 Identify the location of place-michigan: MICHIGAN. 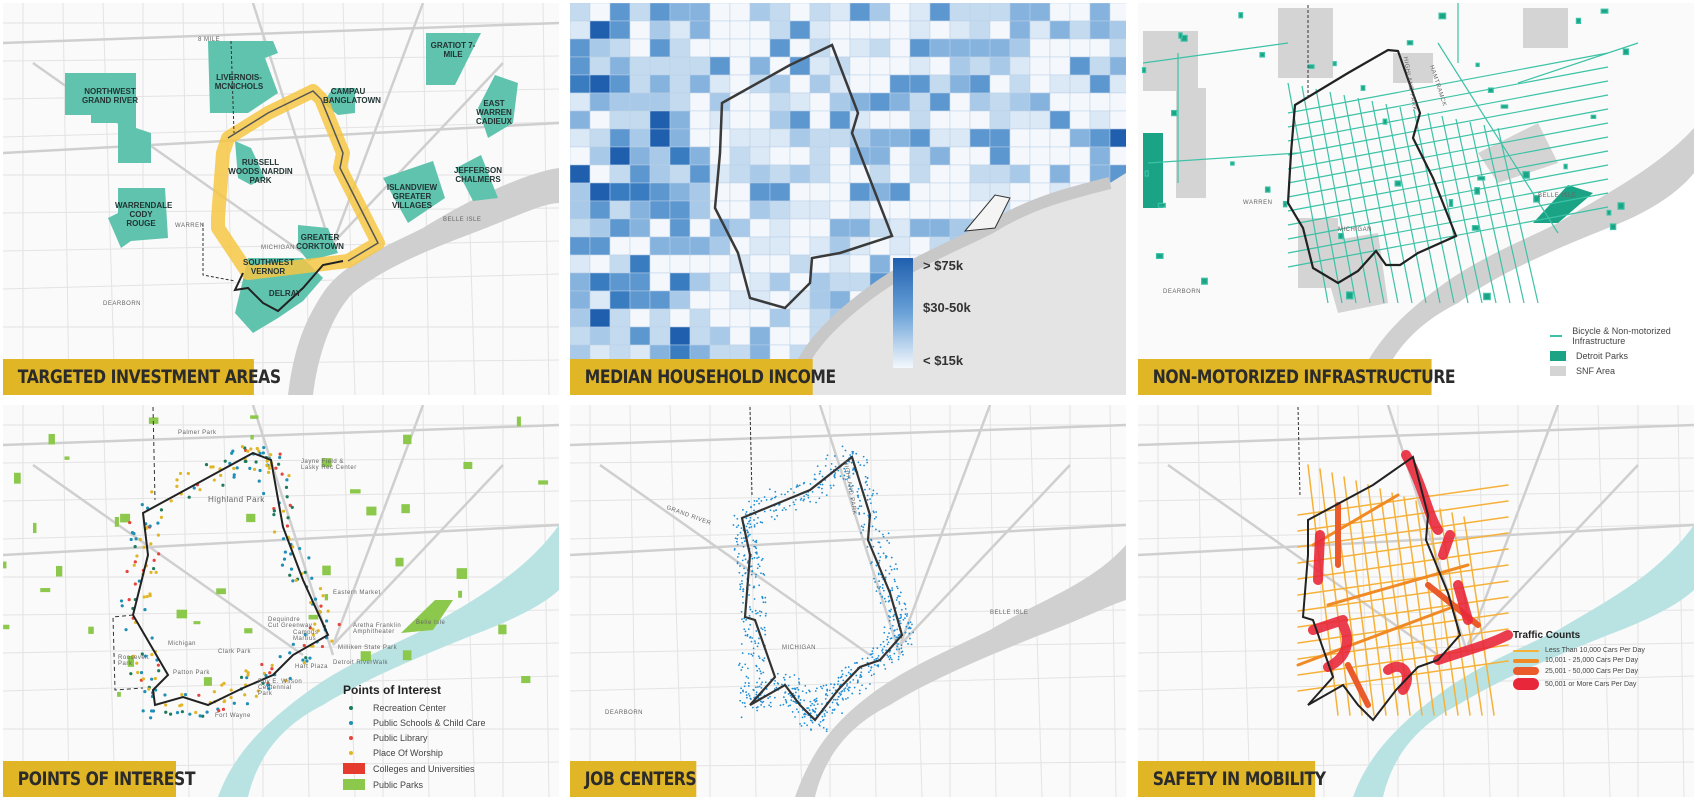
(1355, 230).